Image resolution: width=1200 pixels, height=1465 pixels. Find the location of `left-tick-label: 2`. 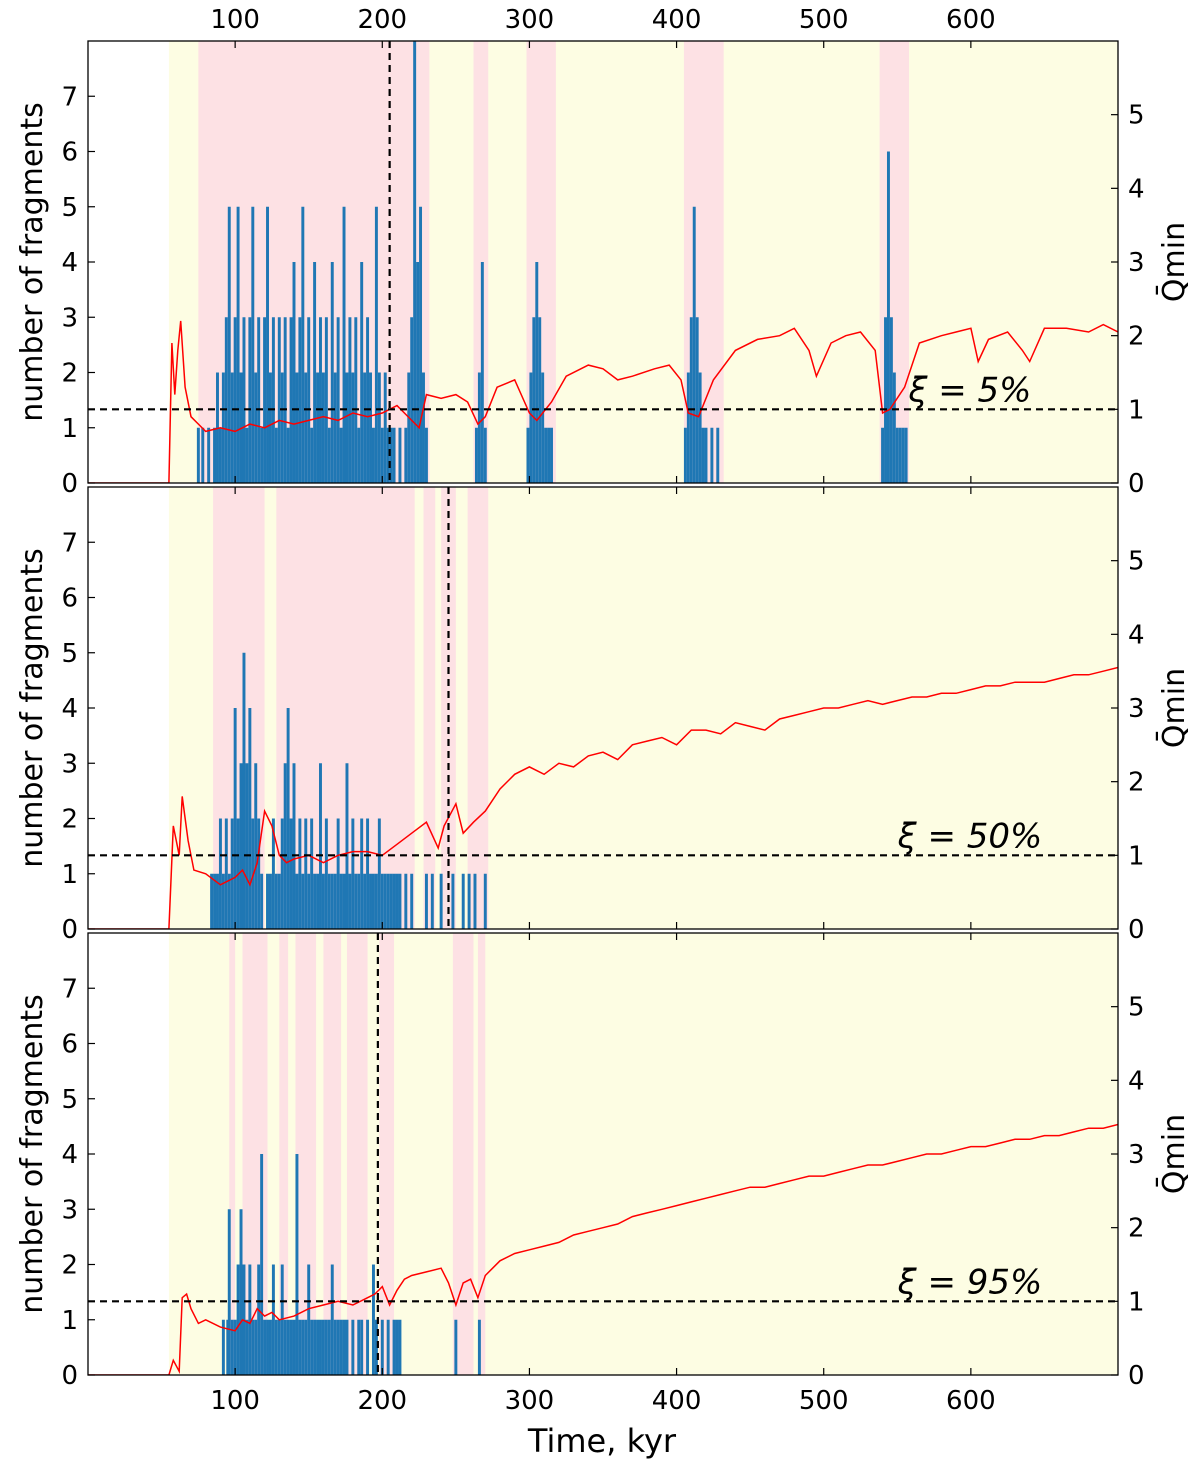

left-tick-label: 2 is located at coordinates (69, 1266).